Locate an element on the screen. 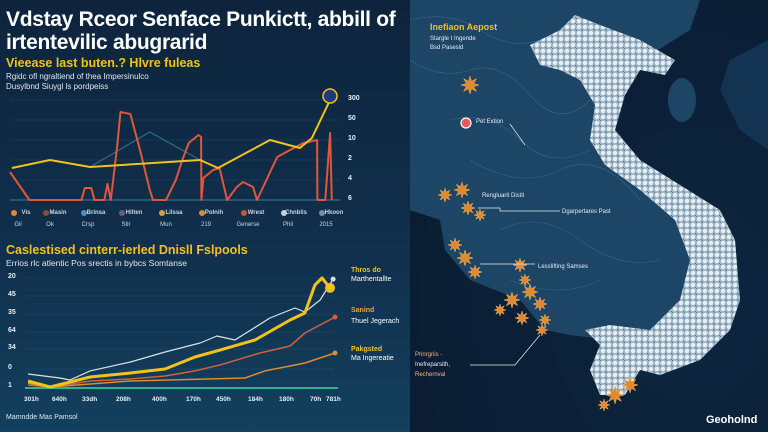 Image resolution: width=768 pixels, height=432 pixels. x-category-sublabel: 219 is located at coordinates (205, 225).